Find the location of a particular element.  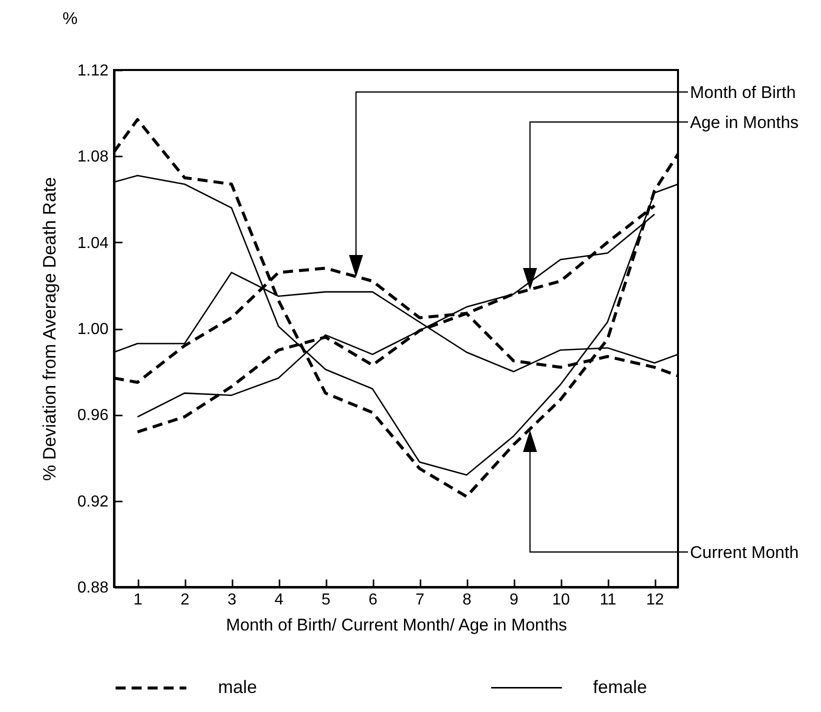

y-tick-label: 0.92 is located at coordinates (93, 501).